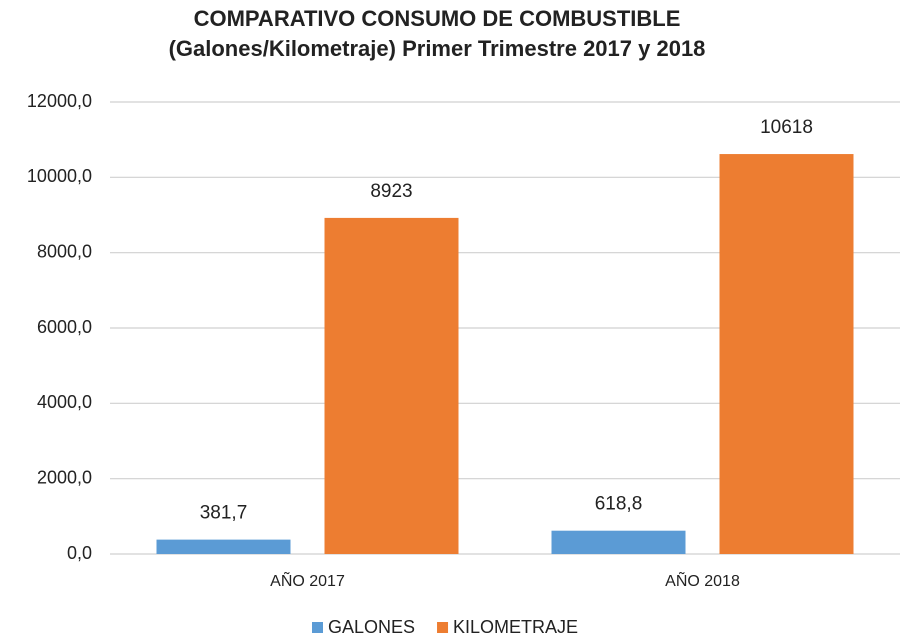 The image size is (907, 636). I want to click on data-label: 8923, so click(391, 191).